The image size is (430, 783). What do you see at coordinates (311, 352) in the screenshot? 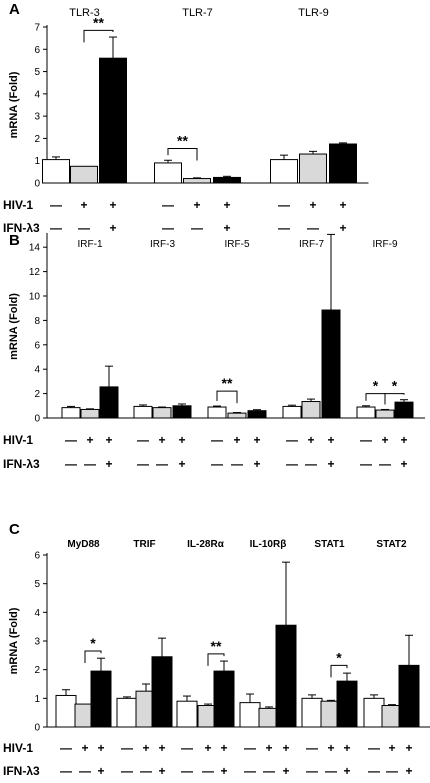
I see `group-irf-7: IRF-7 — + + — — +` at bounding box center [311, 352].